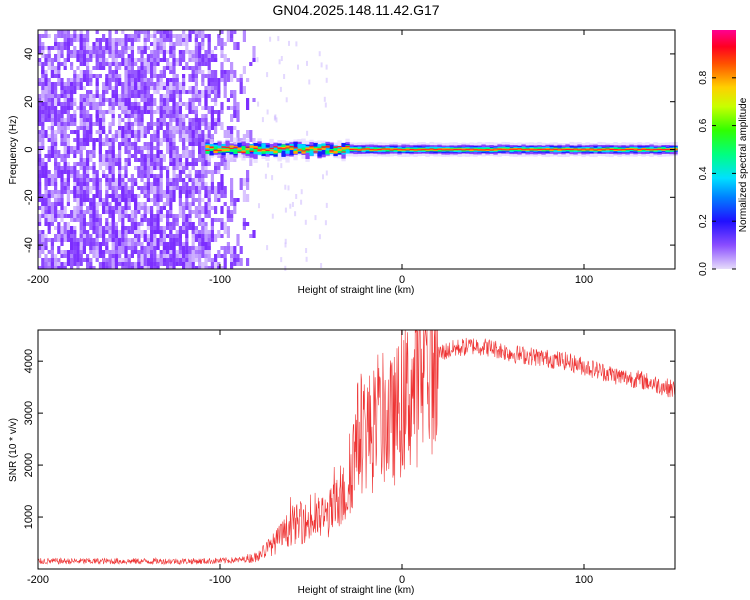 This screenshot has width=750, height=600. What do you see at coordinates (29, 149) in the screenshot?
I see `y-tick-label: 0` at bounding box center [29, 149].